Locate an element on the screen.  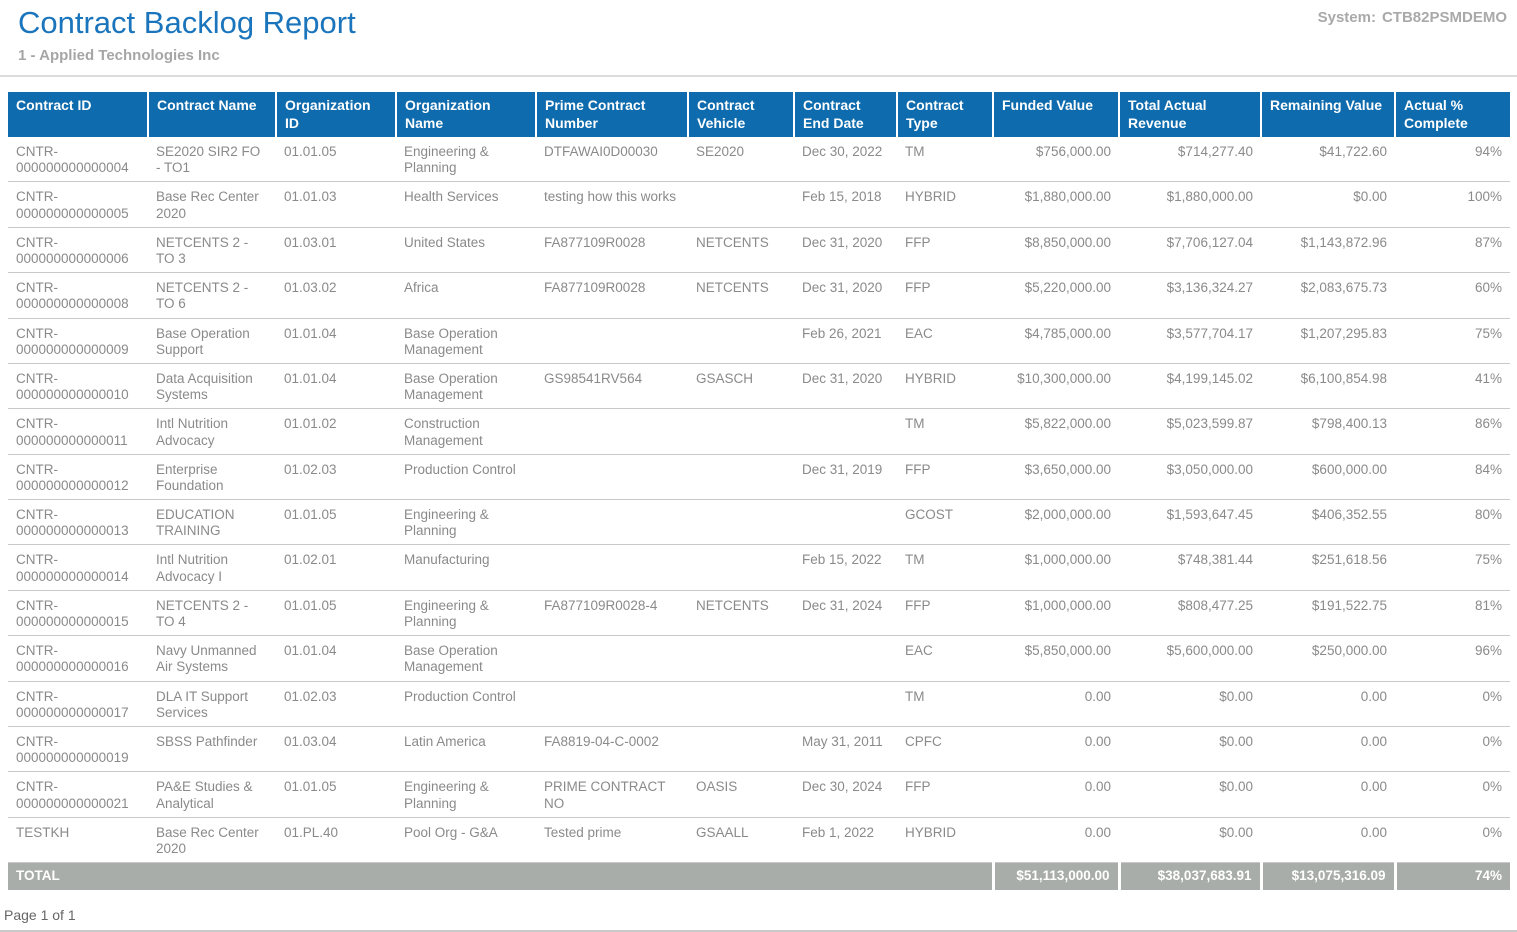
column-header-organization_id: Organization ID is located at coordinates (335, 115).